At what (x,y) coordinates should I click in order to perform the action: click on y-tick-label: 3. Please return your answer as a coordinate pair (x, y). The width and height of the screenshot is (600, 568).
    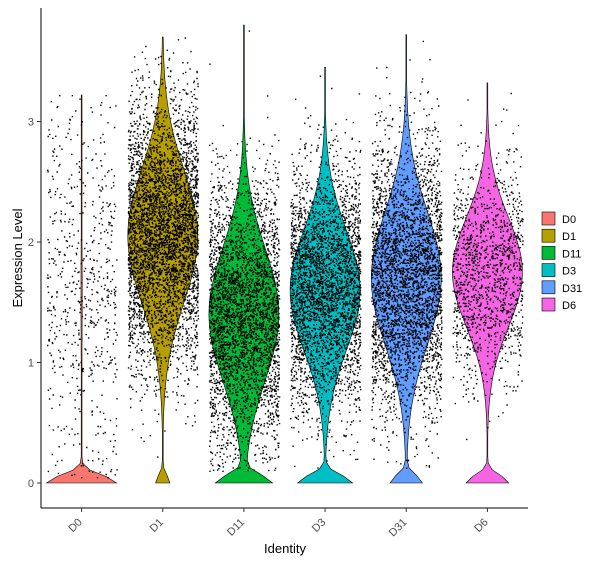
    Looking at the image, I should click on (31, 123).